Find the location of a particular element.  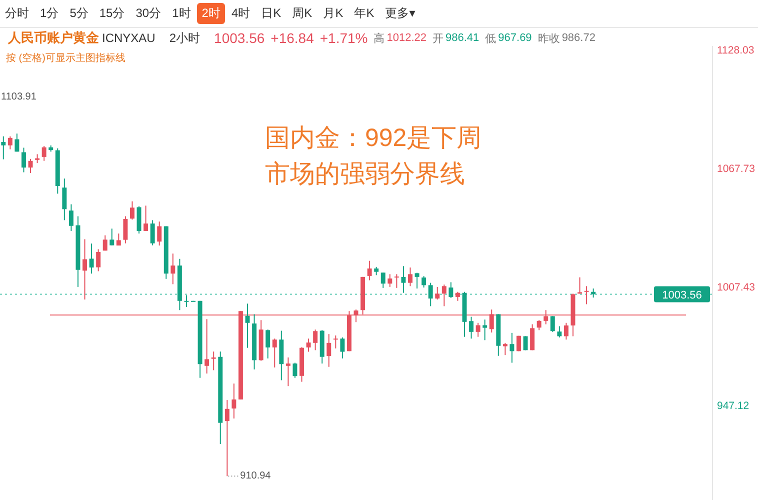

annotation: 按 (空格)可显示主图指标线 is located at coordinates (66, 58).